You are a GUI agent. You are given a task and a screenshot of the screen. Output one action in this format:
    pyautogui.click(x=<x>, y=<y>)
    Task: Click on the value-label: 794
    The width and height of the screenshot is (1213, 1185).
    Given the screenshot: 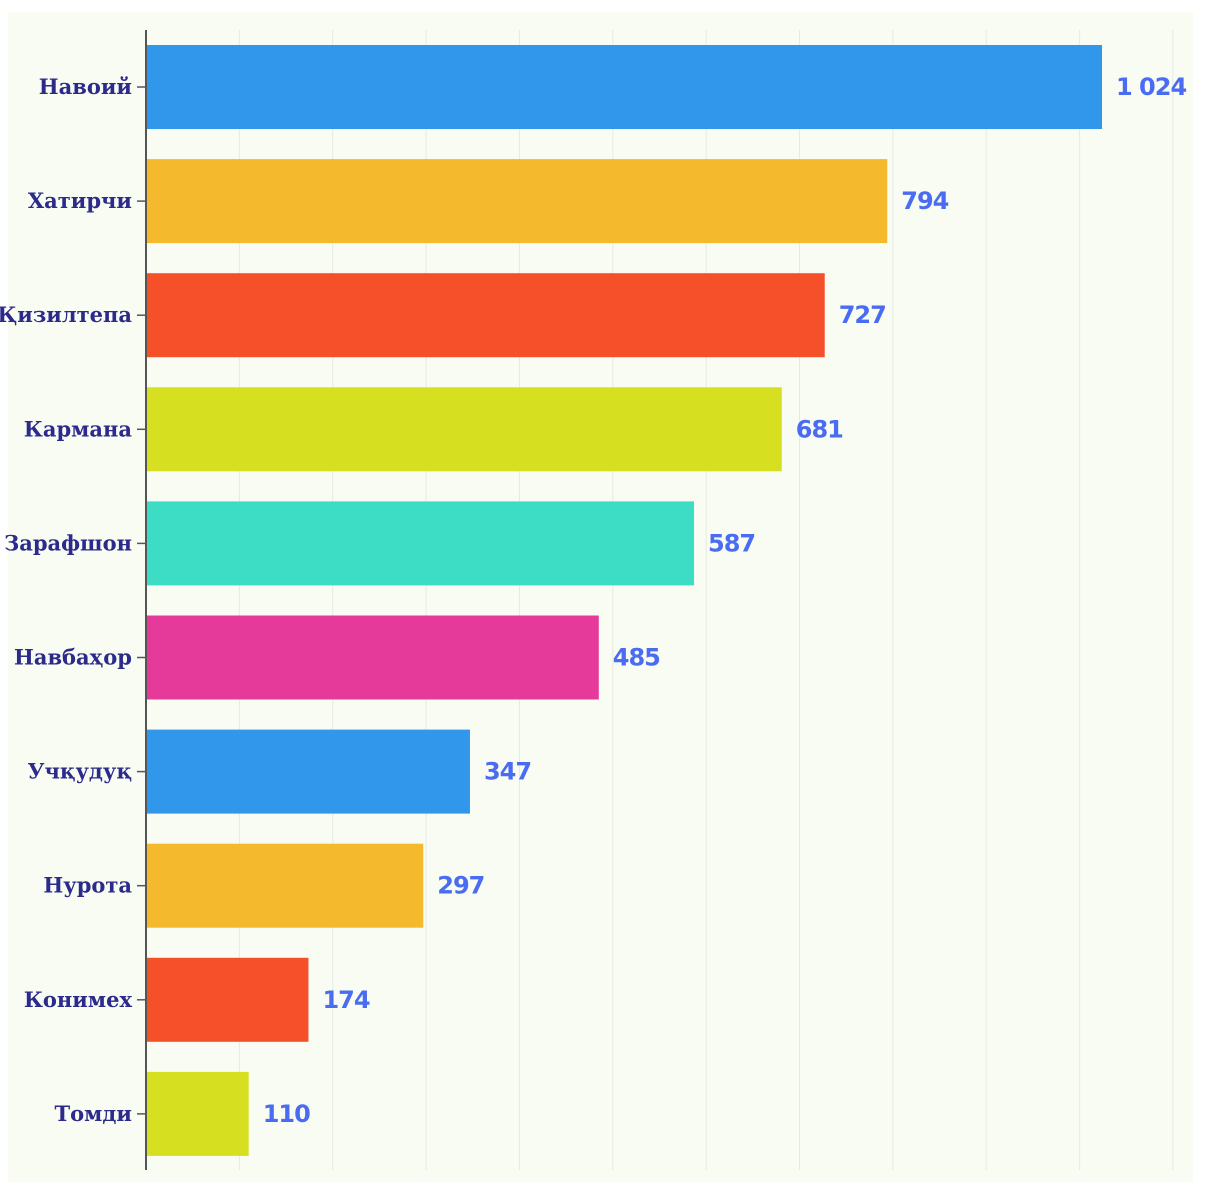 What is the action you would take?
    pyautogui.click(x=924, y=201)
    